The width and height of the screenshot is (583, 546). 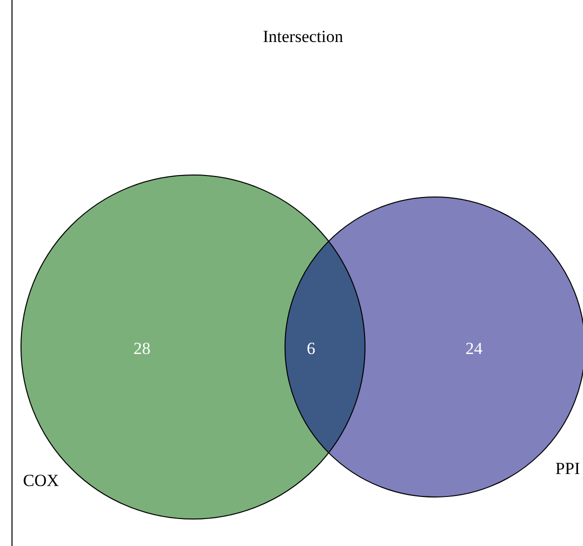 I want to click on category-label: PPI, so click(x=567, y=468).